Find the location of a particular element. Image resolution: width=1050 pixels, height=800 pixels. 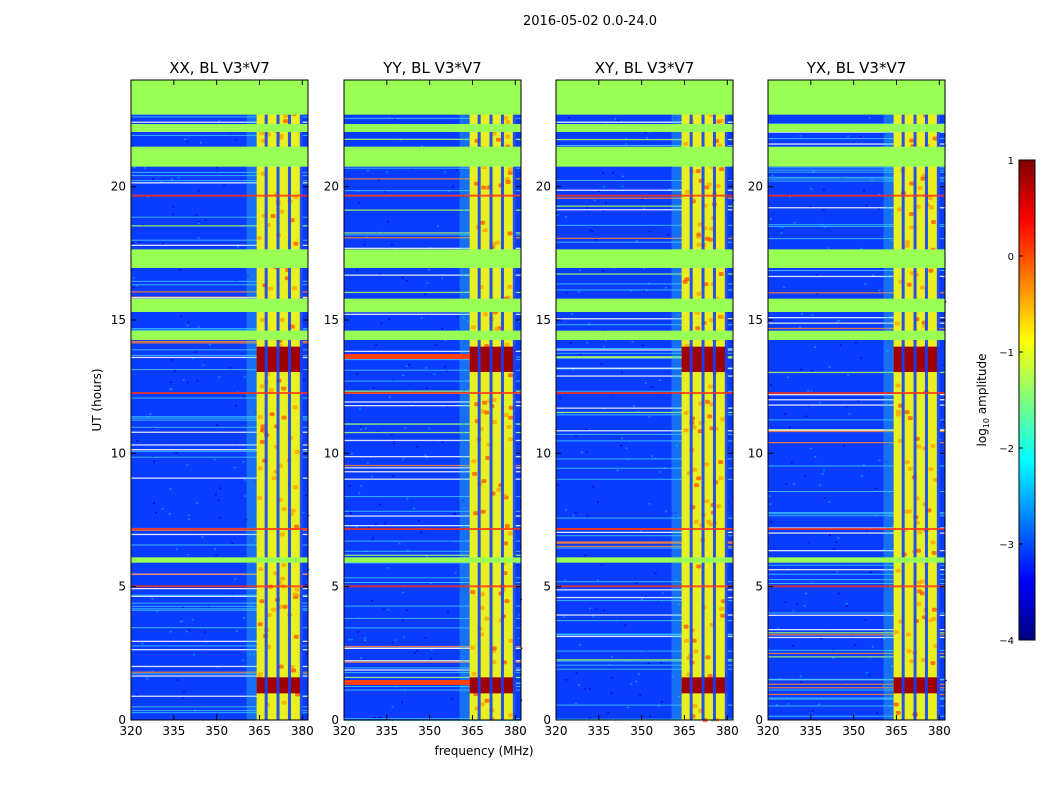

y-tick-label: 20 is located at coordinates (755, 187).